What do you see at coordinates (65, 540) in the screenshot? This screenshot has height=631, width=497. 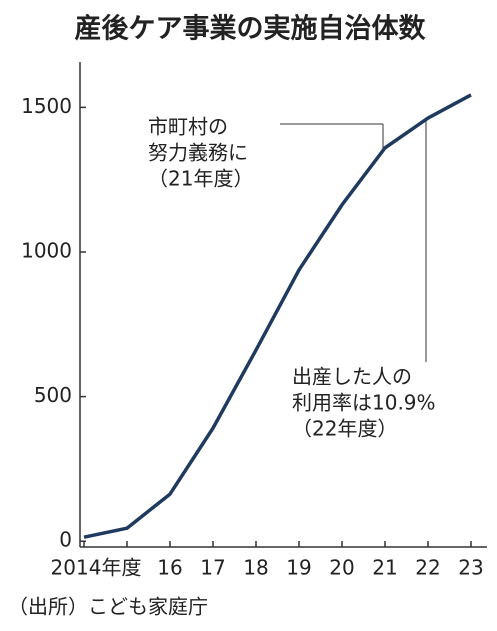 I see `y-tick-label: 0` at bounding box center [65, 540].